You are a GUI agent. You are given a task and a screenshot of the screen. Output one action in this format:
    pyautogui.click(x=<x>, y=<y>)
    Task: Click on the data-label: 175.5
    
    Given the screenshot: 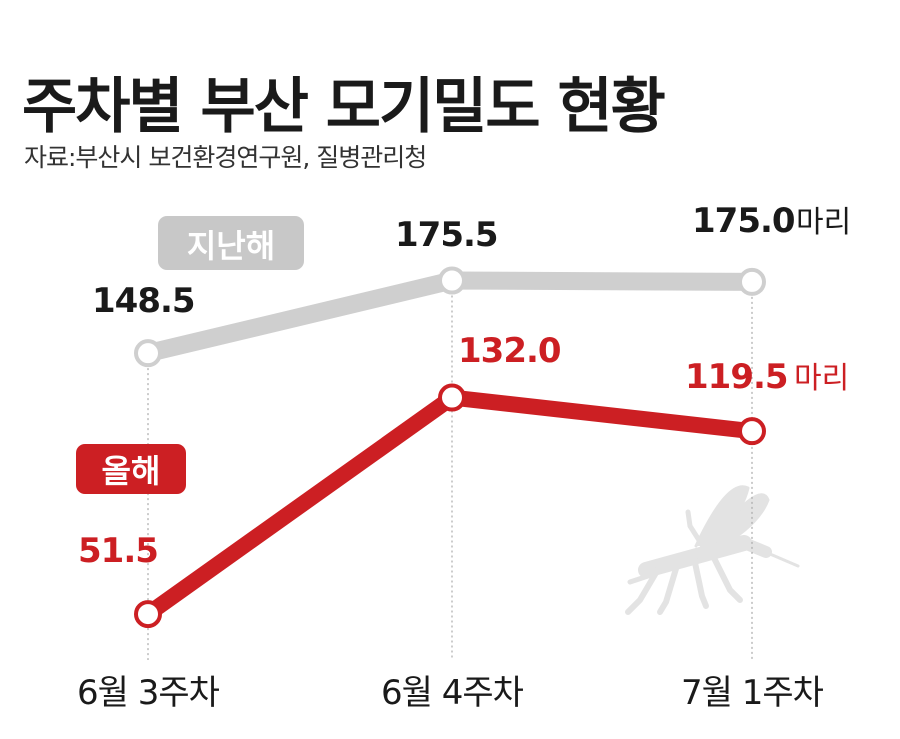 What is the action you would take?
    pyautogui.click(x=446, y=235)
    